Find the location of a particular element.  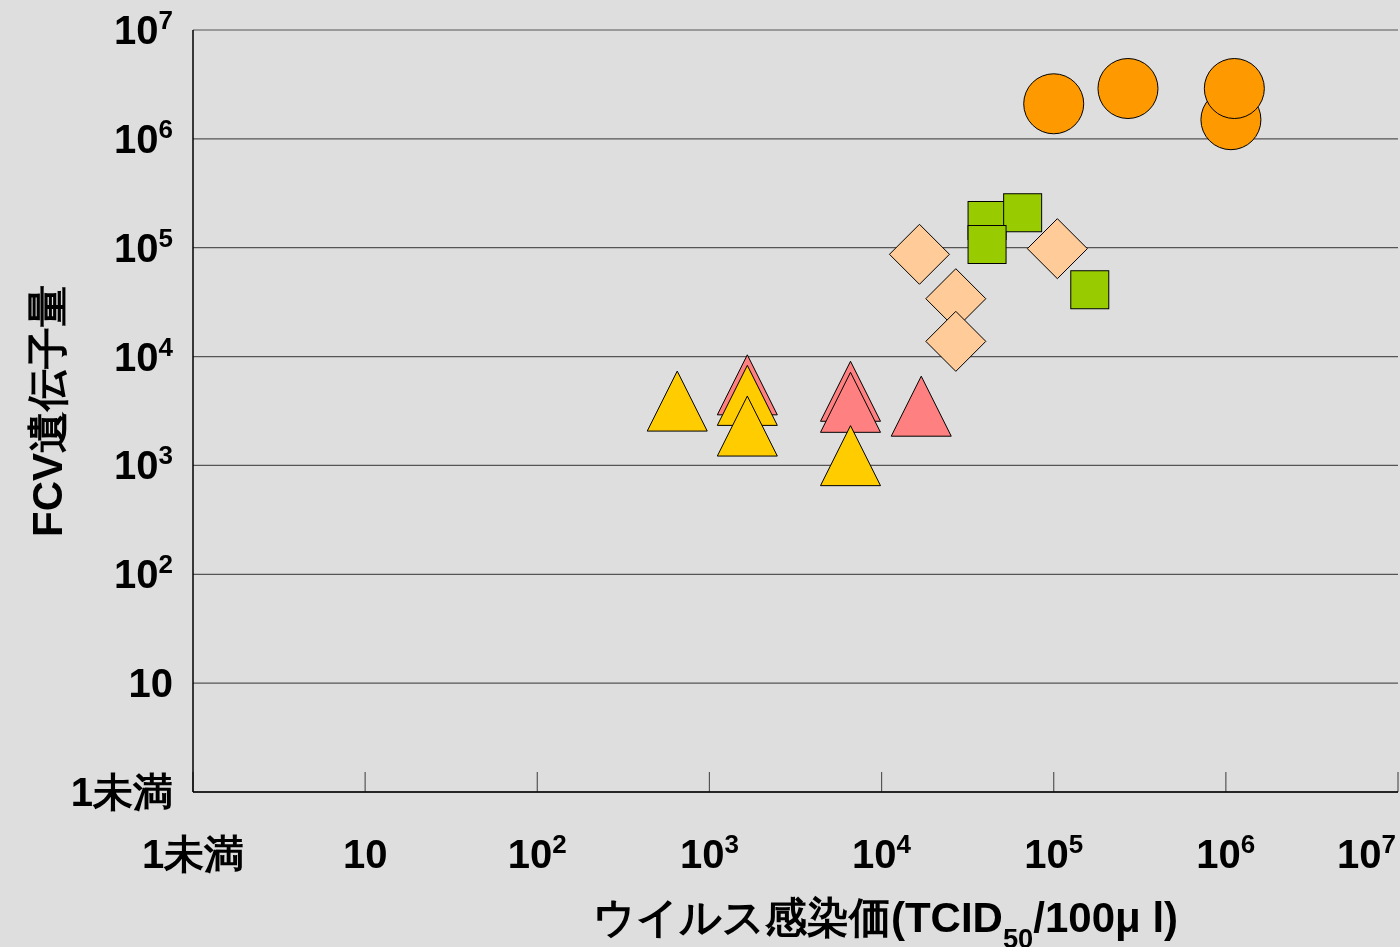

x-tick-label: 10$^{7}$ is located at coordinates (1366, 852).